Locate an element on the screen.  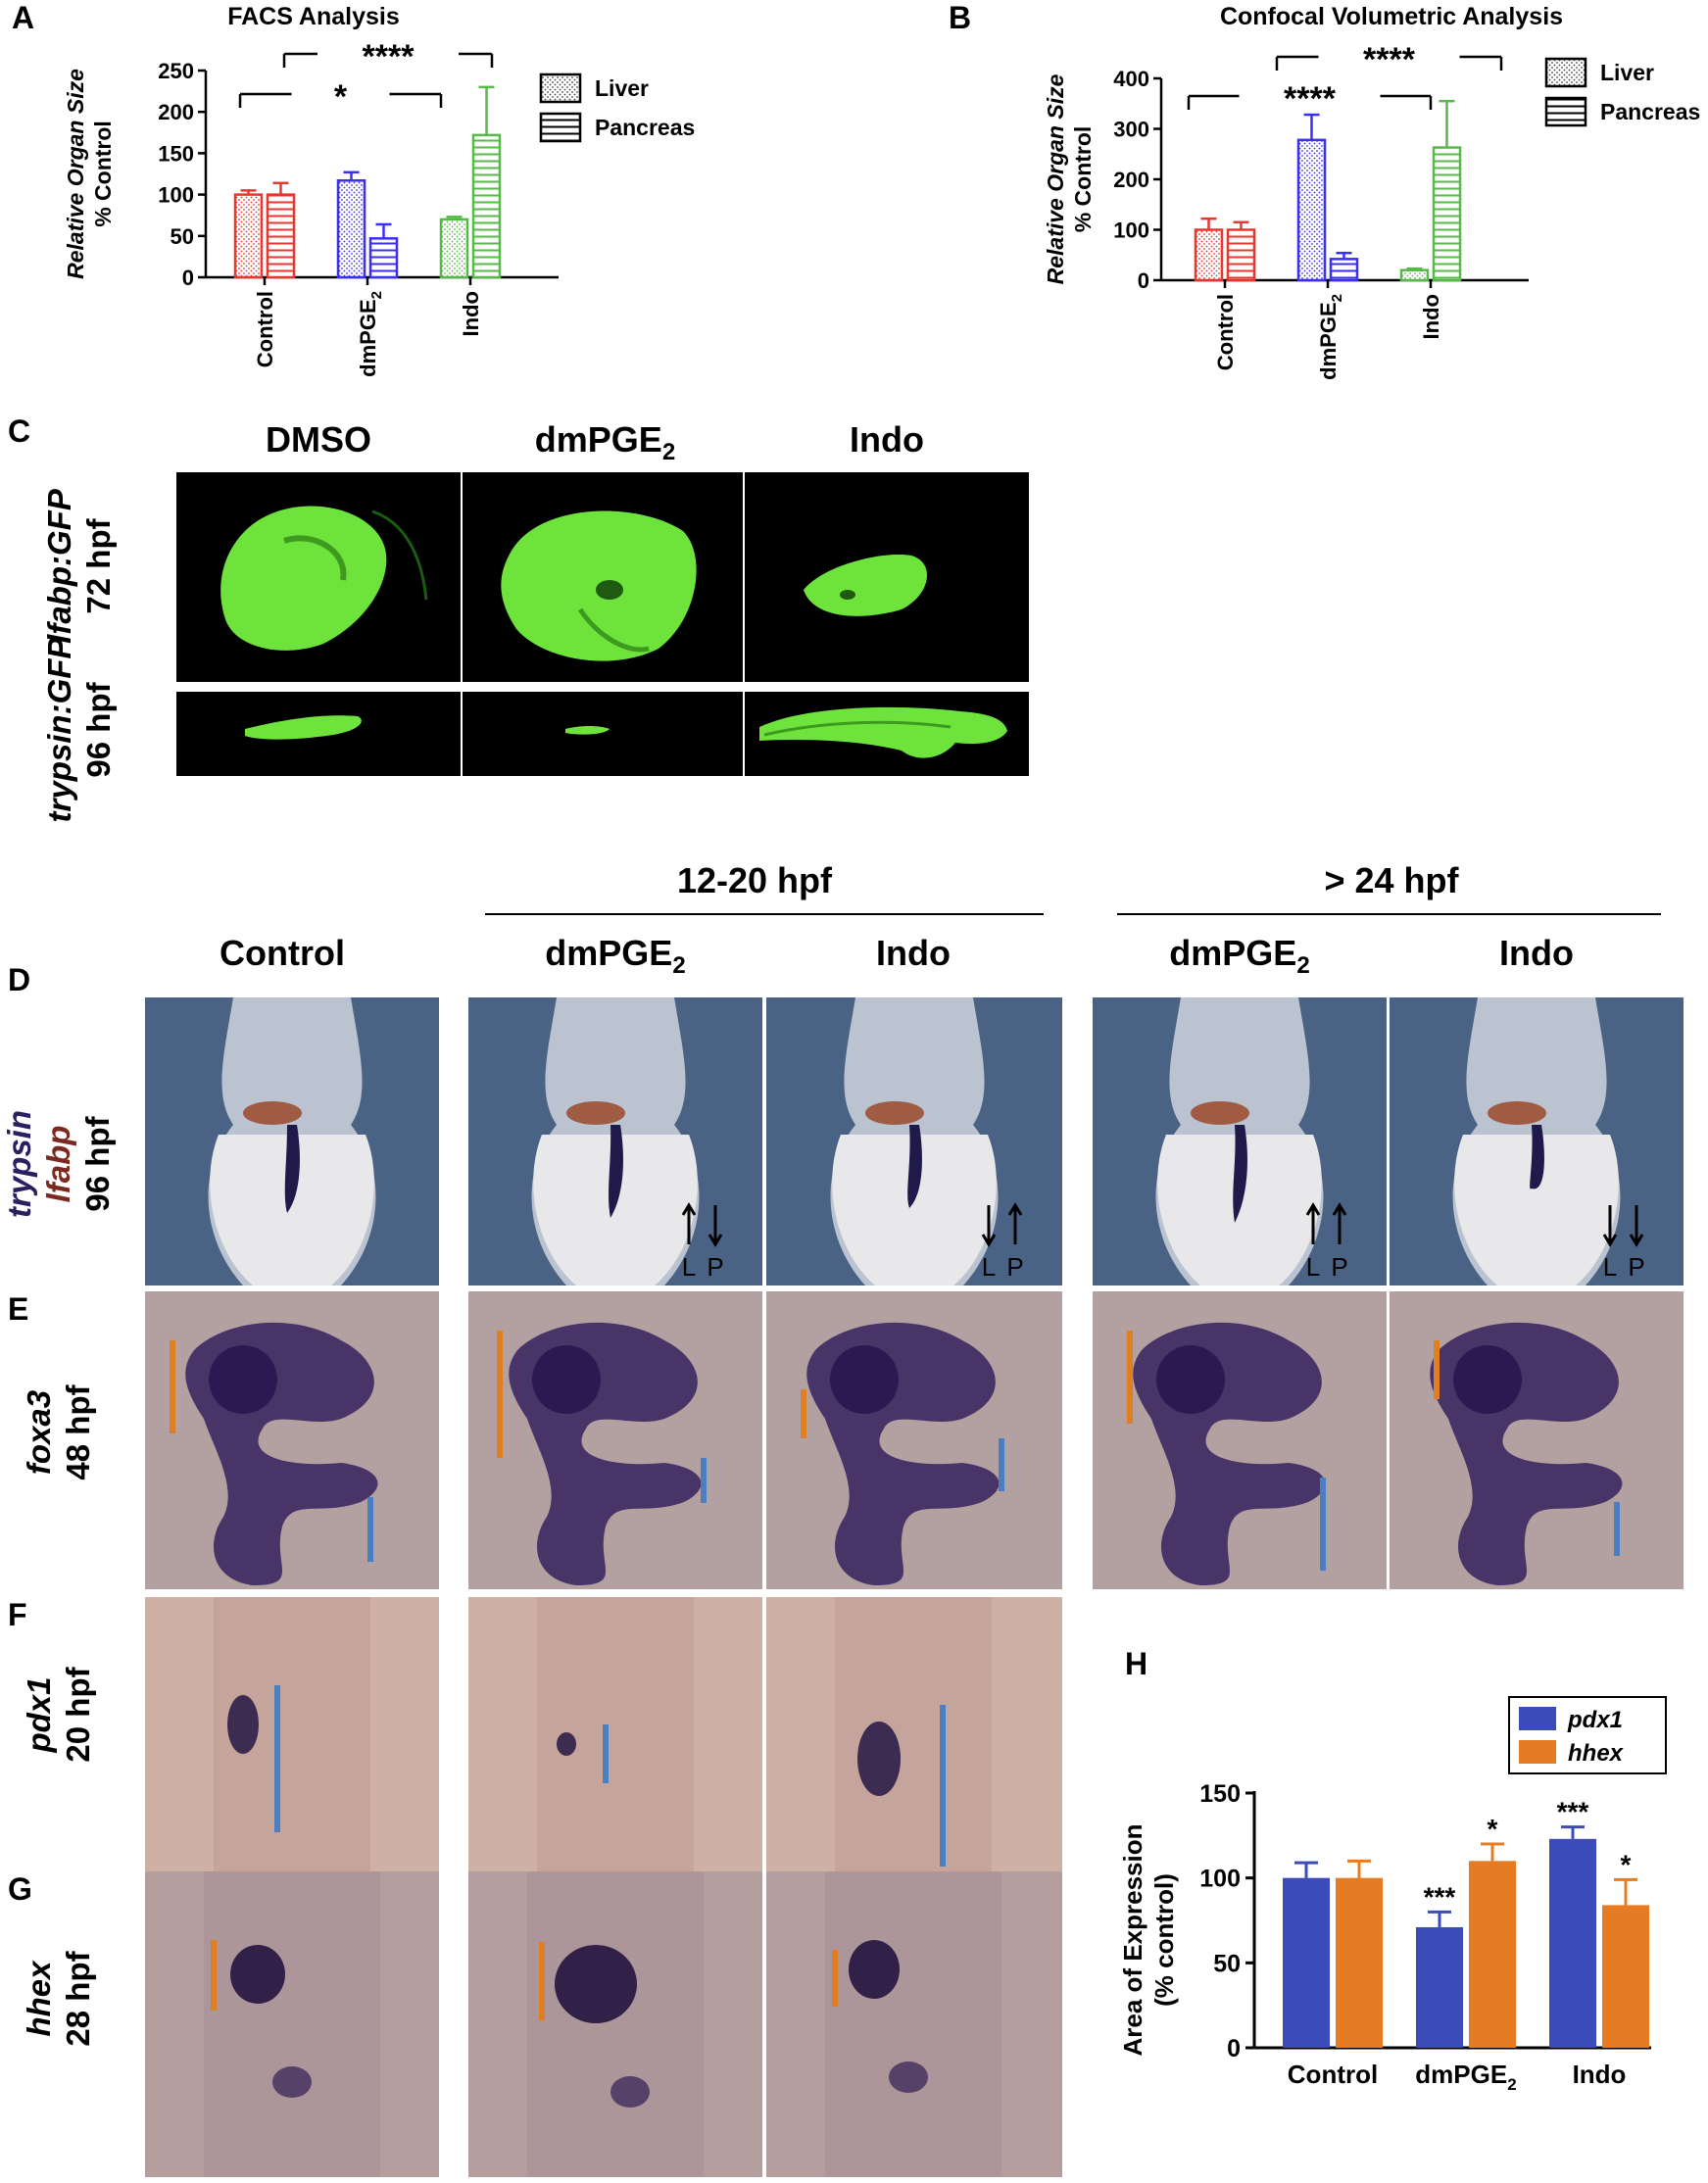
c-img-pancreas-dmpge2 is located at coordinates (603, 734).